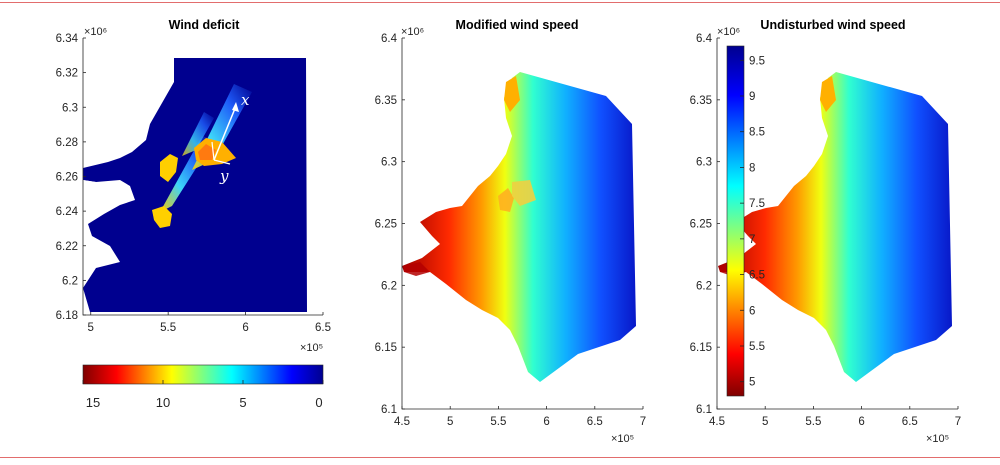 This screenshot has width=1000, height=465. I want to click on deficit-wake-upper, so click(198, 134).